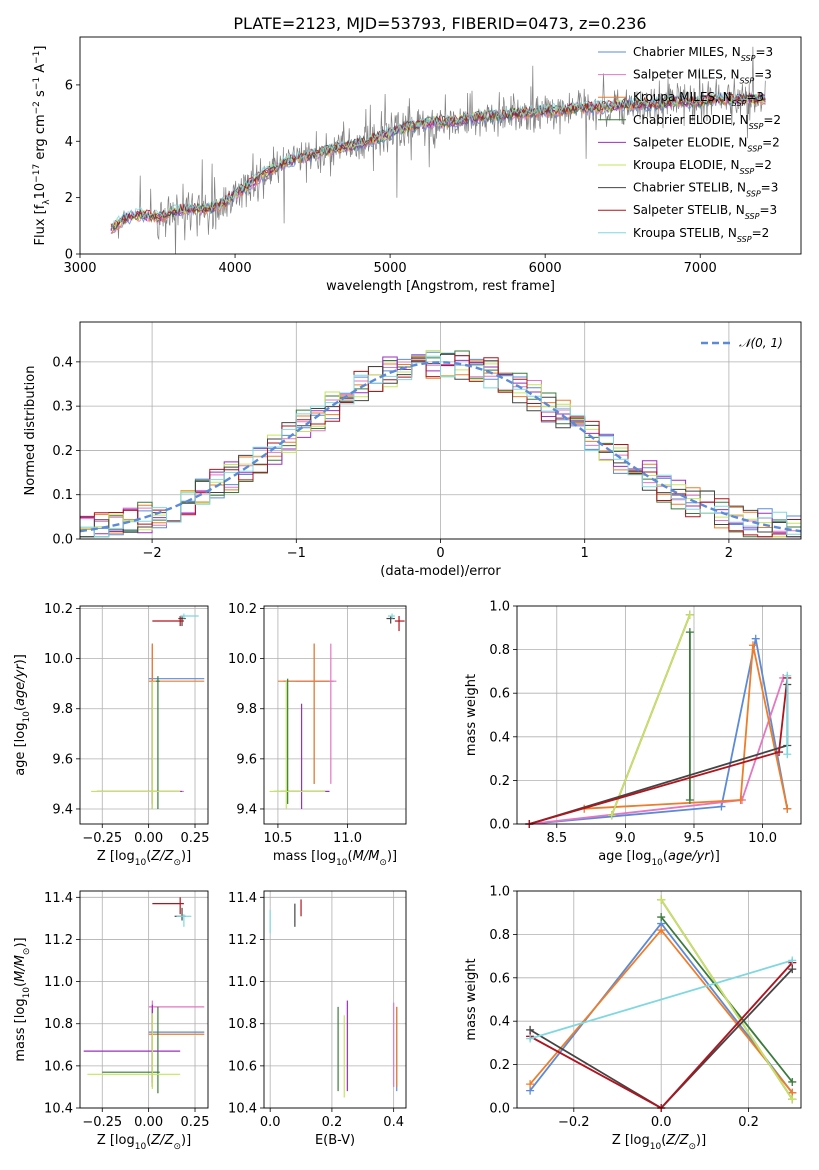  Describe the element at coordinates (58, 1024) in the screenshot. I see `tick-label-y: 10.8` at that location.